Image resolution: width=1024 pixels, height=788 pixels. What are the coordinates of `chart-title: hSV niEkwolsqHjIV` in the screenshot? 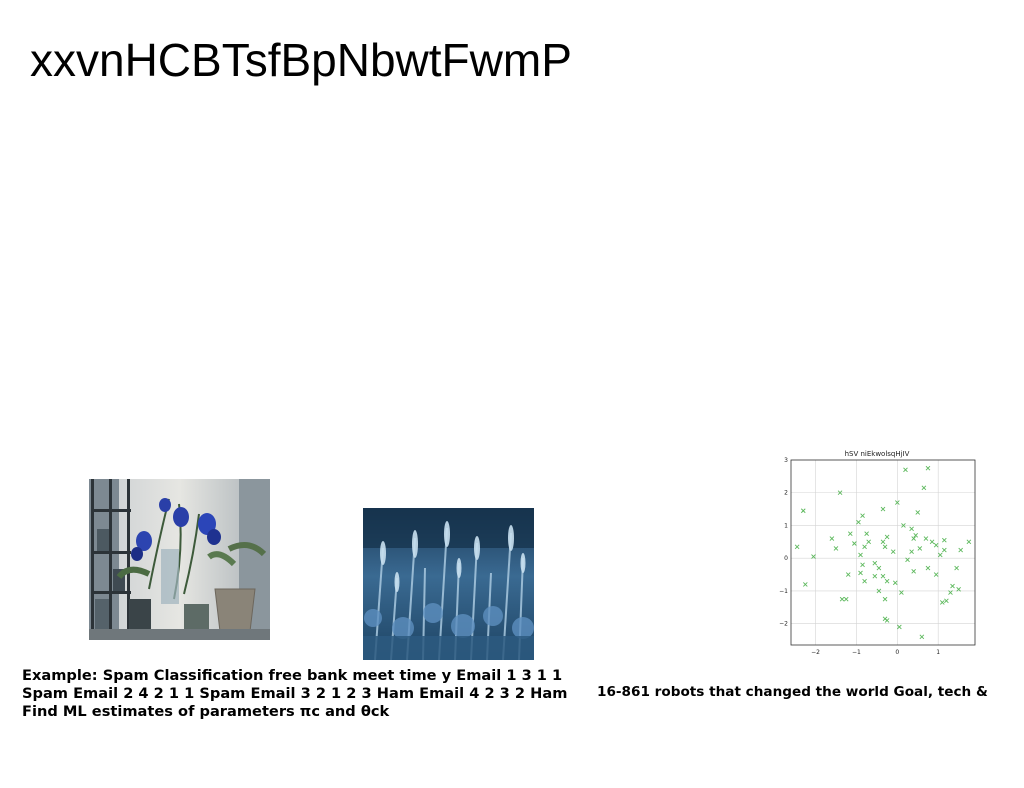 It's located at (877, 454).